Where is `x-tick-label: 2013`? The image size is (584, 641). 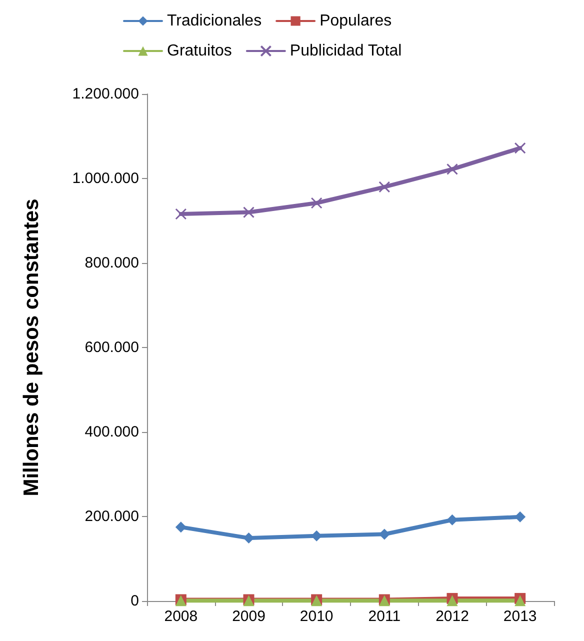 x-tick-label: 2013 is located at coordinates (520, 616).